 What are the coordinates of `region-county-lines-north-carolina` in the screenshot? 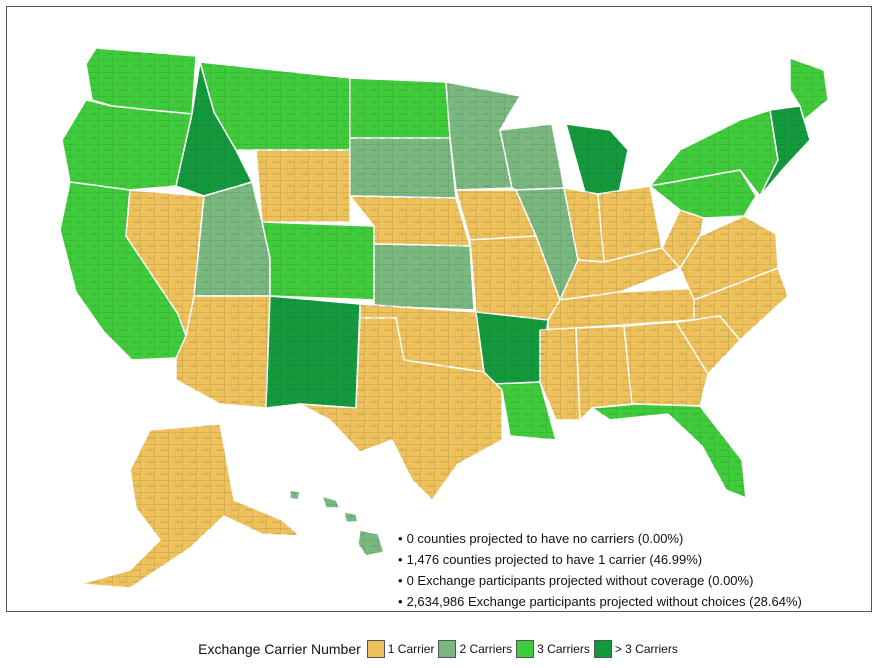 It's located at (732, 304).